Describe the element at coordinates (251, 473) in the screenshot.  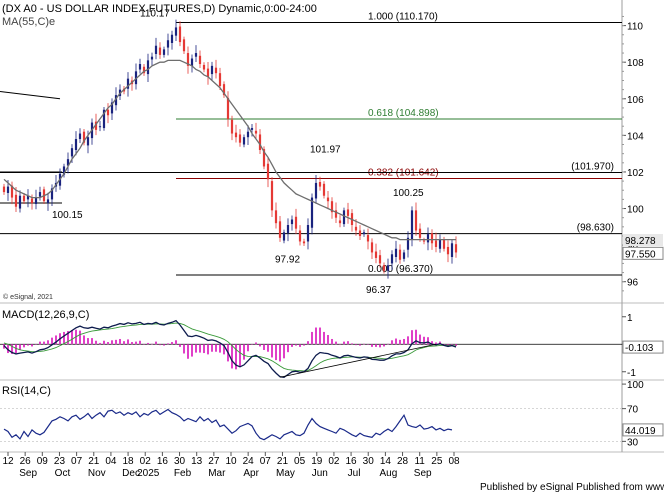
I see `x-month-label: Apr` at that location.